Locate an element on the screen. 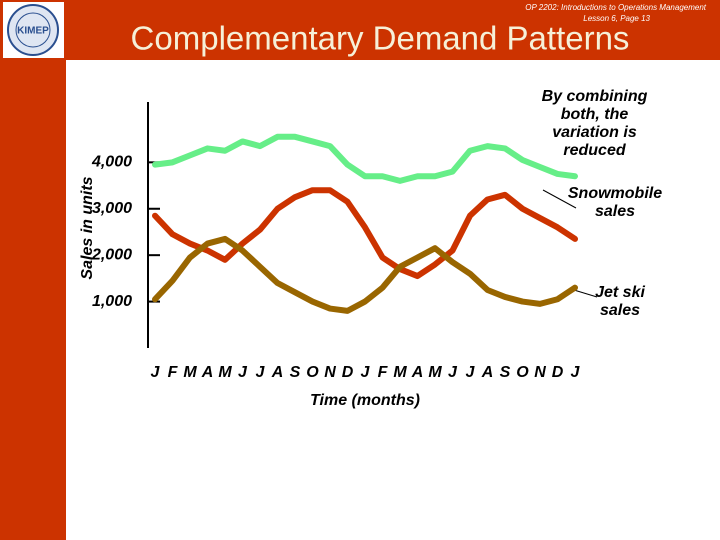  y-tick-label: 1,000 is located at coordinates (112, 301).